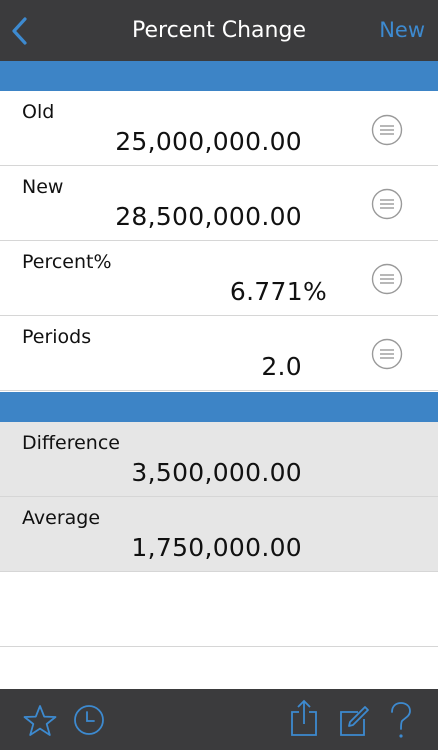 The width and height of the screenshot is (438, 750). Describe the element at coordinates (402, 30) in the screenshot. I see `new-button: New` at that location.